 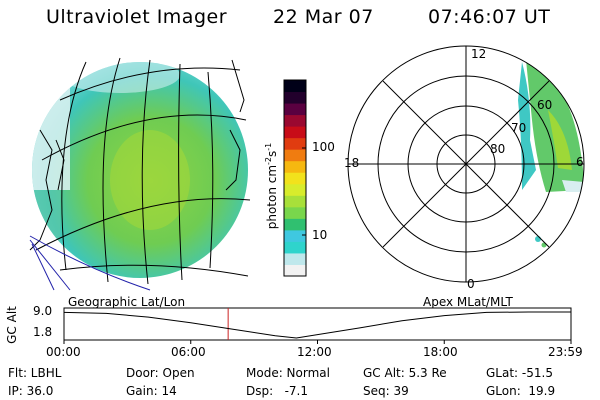 What do you see at coordinates (268, 146) in the screenshot?
I see `colorbar-unit-sup2: -1` at bounding box center [268, 146].